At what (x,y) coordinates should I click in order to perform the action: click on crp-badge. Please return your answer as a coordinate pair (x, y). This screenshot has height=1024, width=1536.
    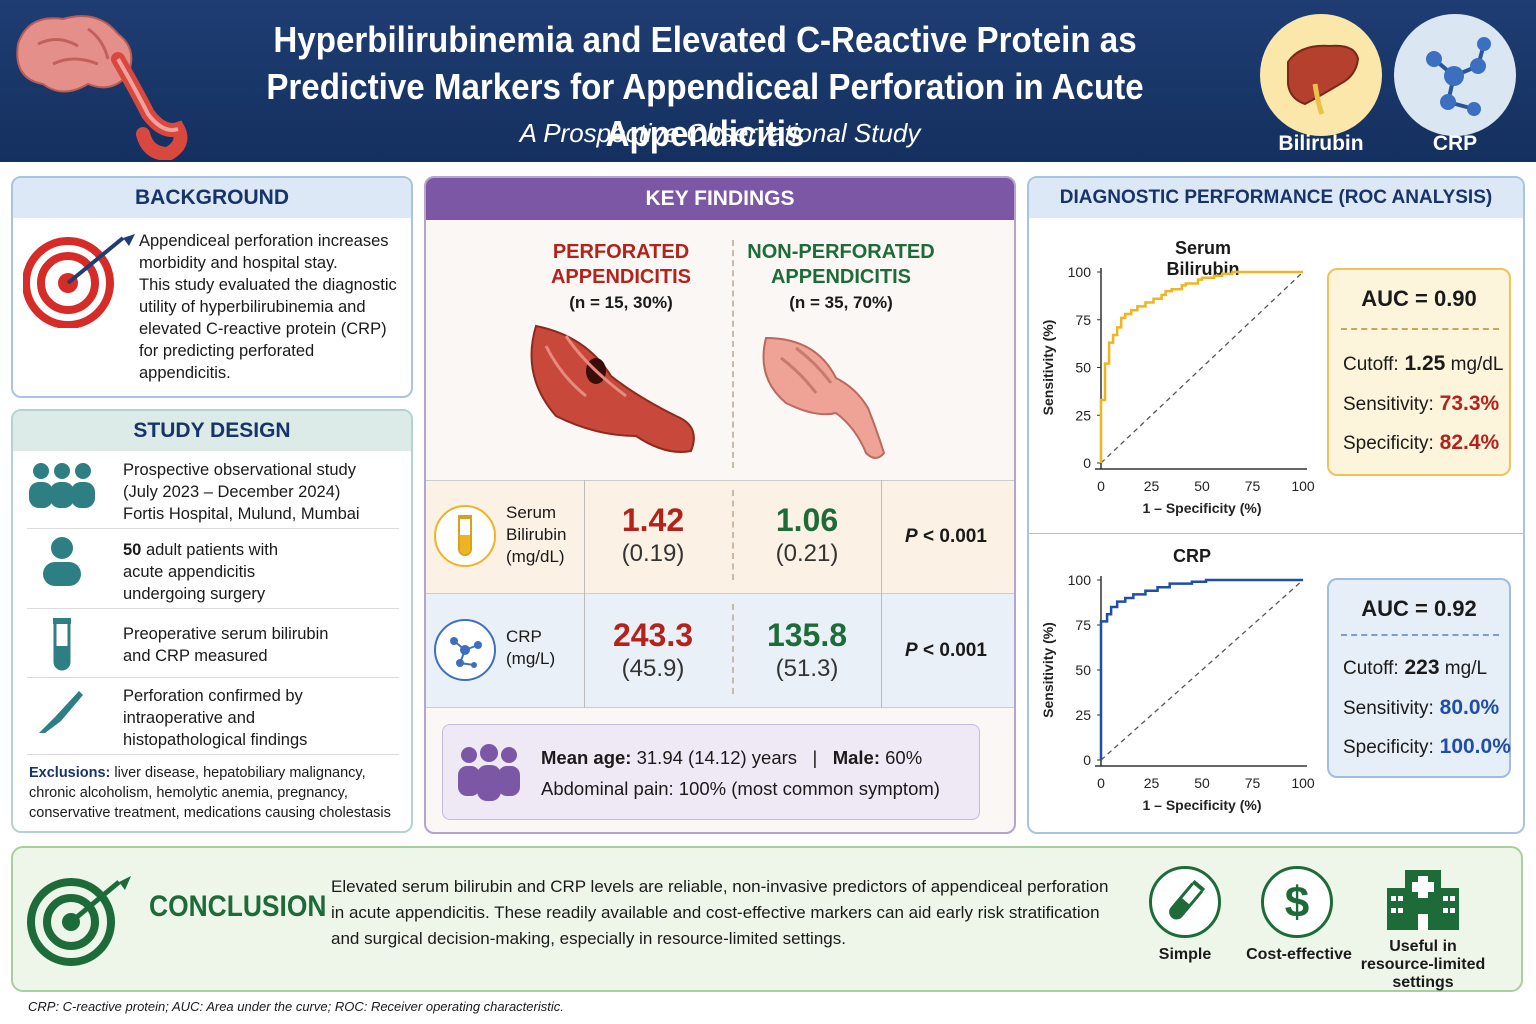
    Looking at the image, I should click on (1455, 75).